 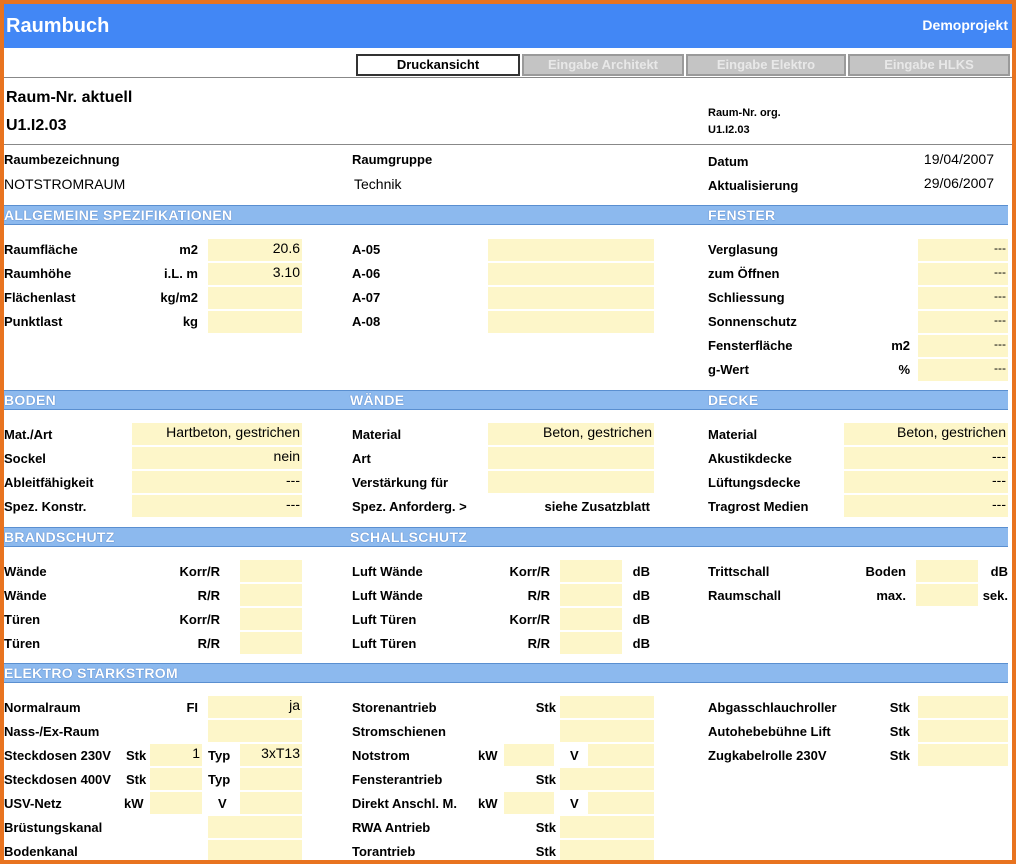 What do you see at coordinates (271, 803) in the screenshot?
I see `elektro-input-v` at bounding box center [271, 803].